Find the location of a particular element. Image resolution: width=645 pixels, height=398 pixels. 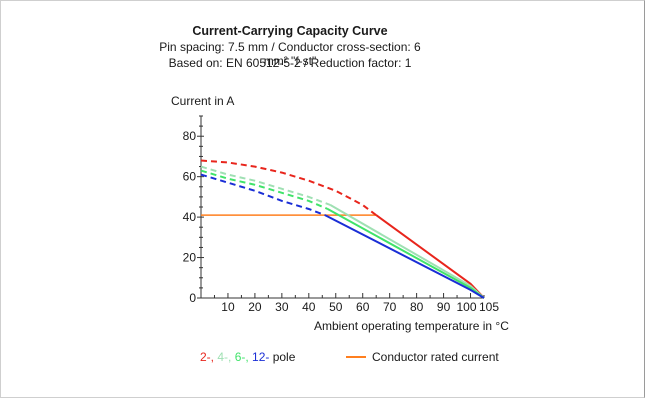

legend-pole-12: 12- is located at coordinates (261, 357).